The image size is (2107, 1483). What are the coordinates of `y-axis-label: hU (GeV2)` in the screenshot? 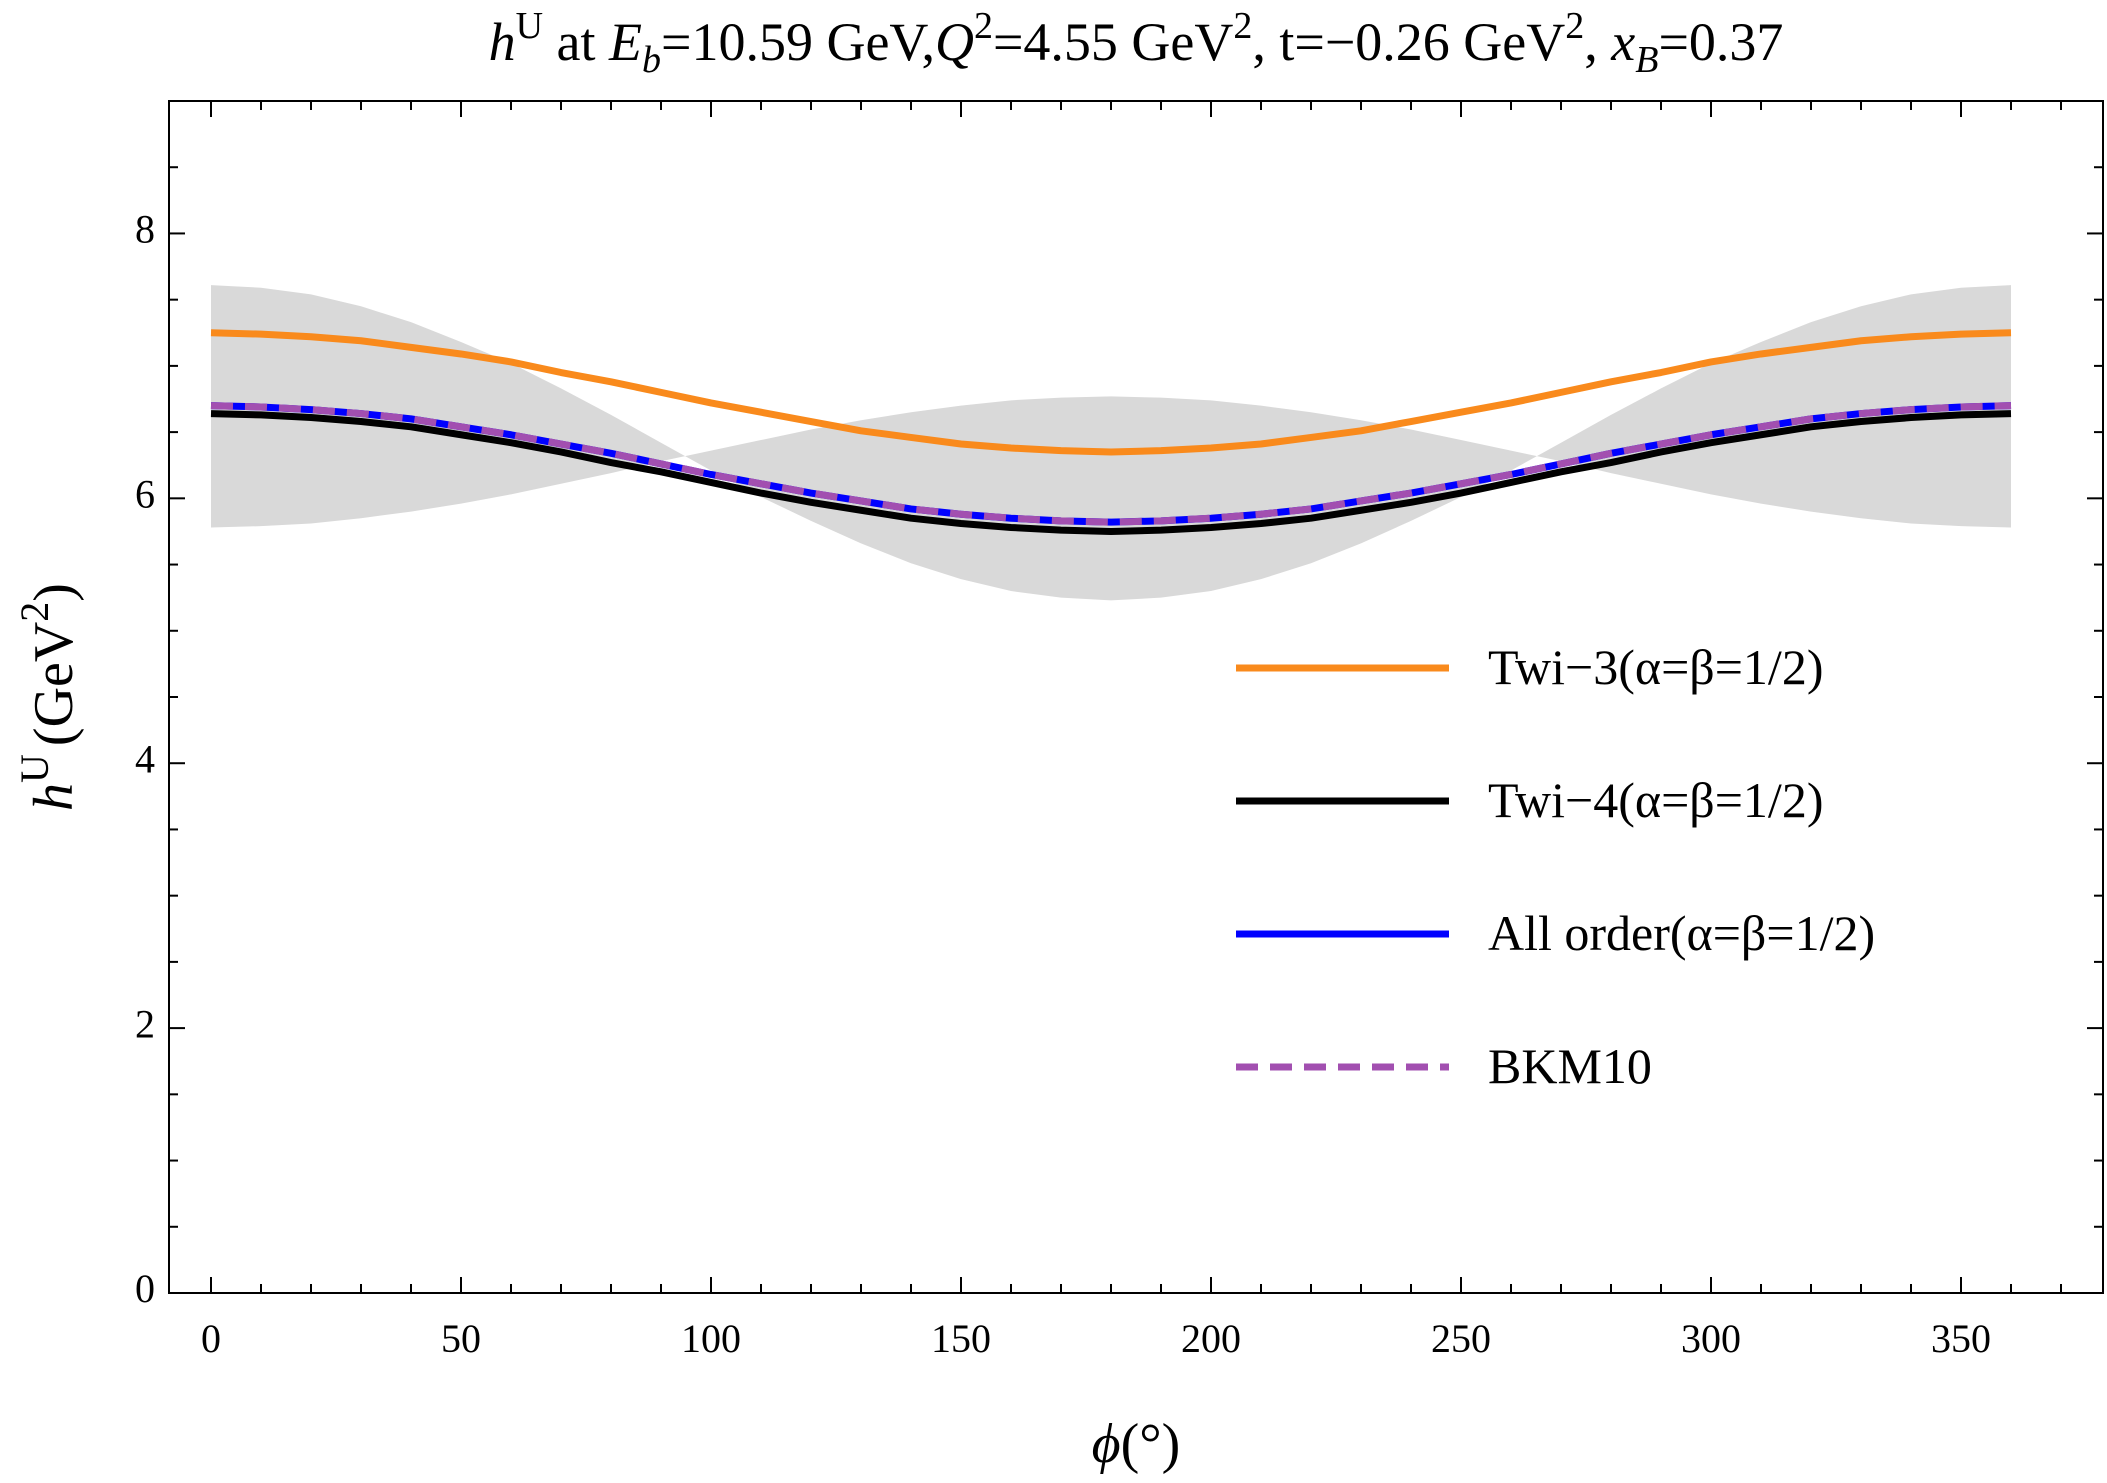 It's located at (48, 697).